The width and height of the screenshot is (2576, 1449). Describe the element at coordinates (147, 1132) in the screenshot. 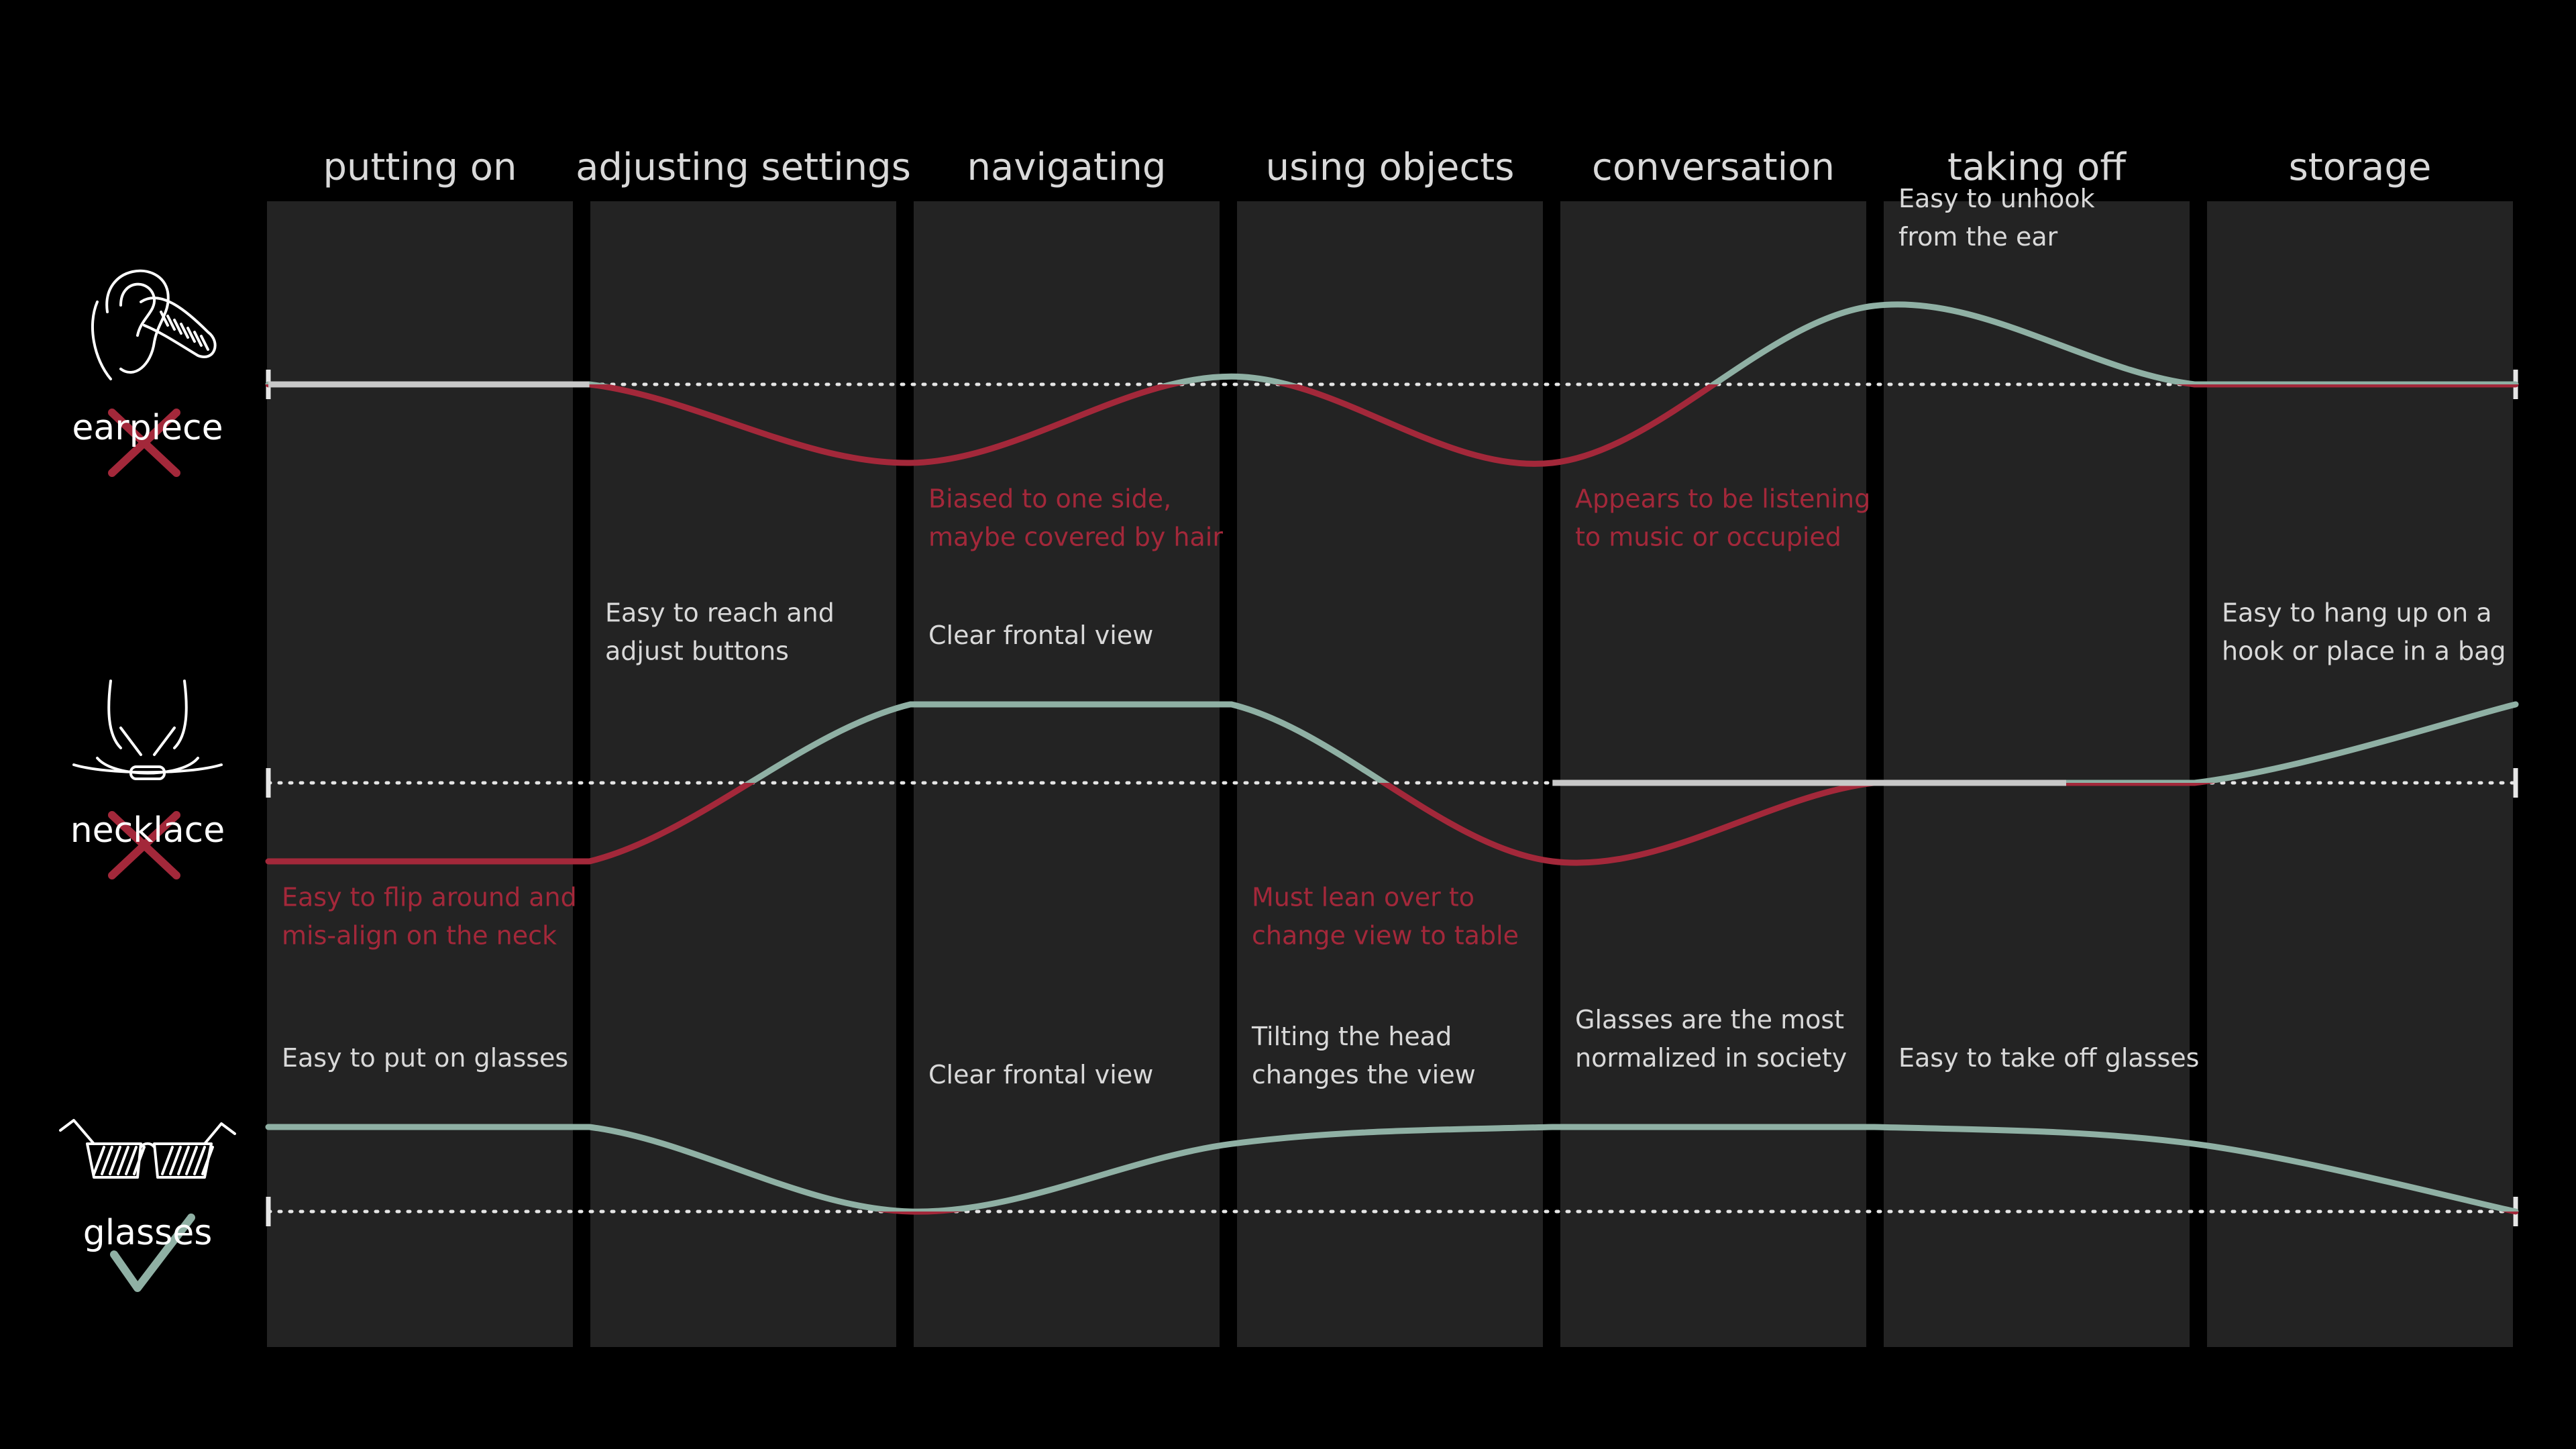

I see `glasses-temples` at that location.